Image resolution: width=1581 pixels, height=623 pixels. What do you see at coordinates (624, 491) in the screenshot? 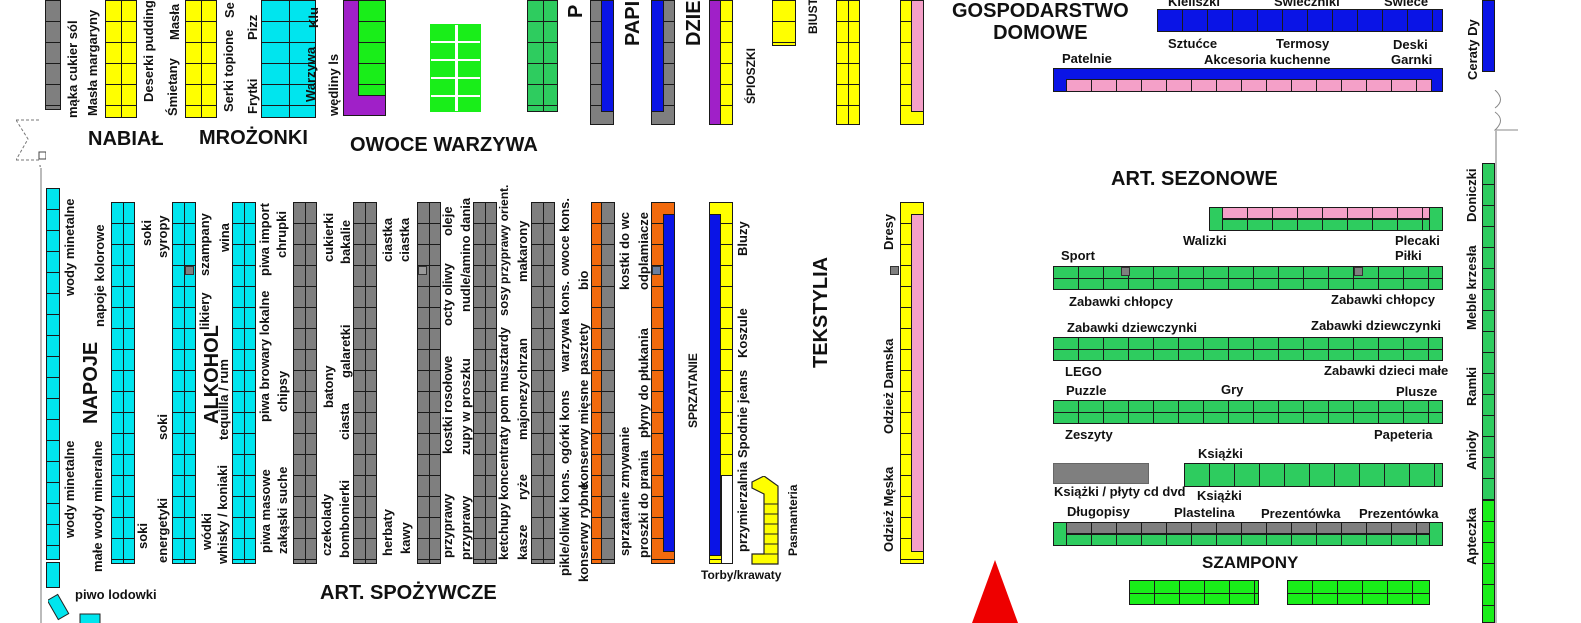
I see `label-sprzatanie-zmyw: sprzątanie zmywanie` at bounding box center [624, 491].